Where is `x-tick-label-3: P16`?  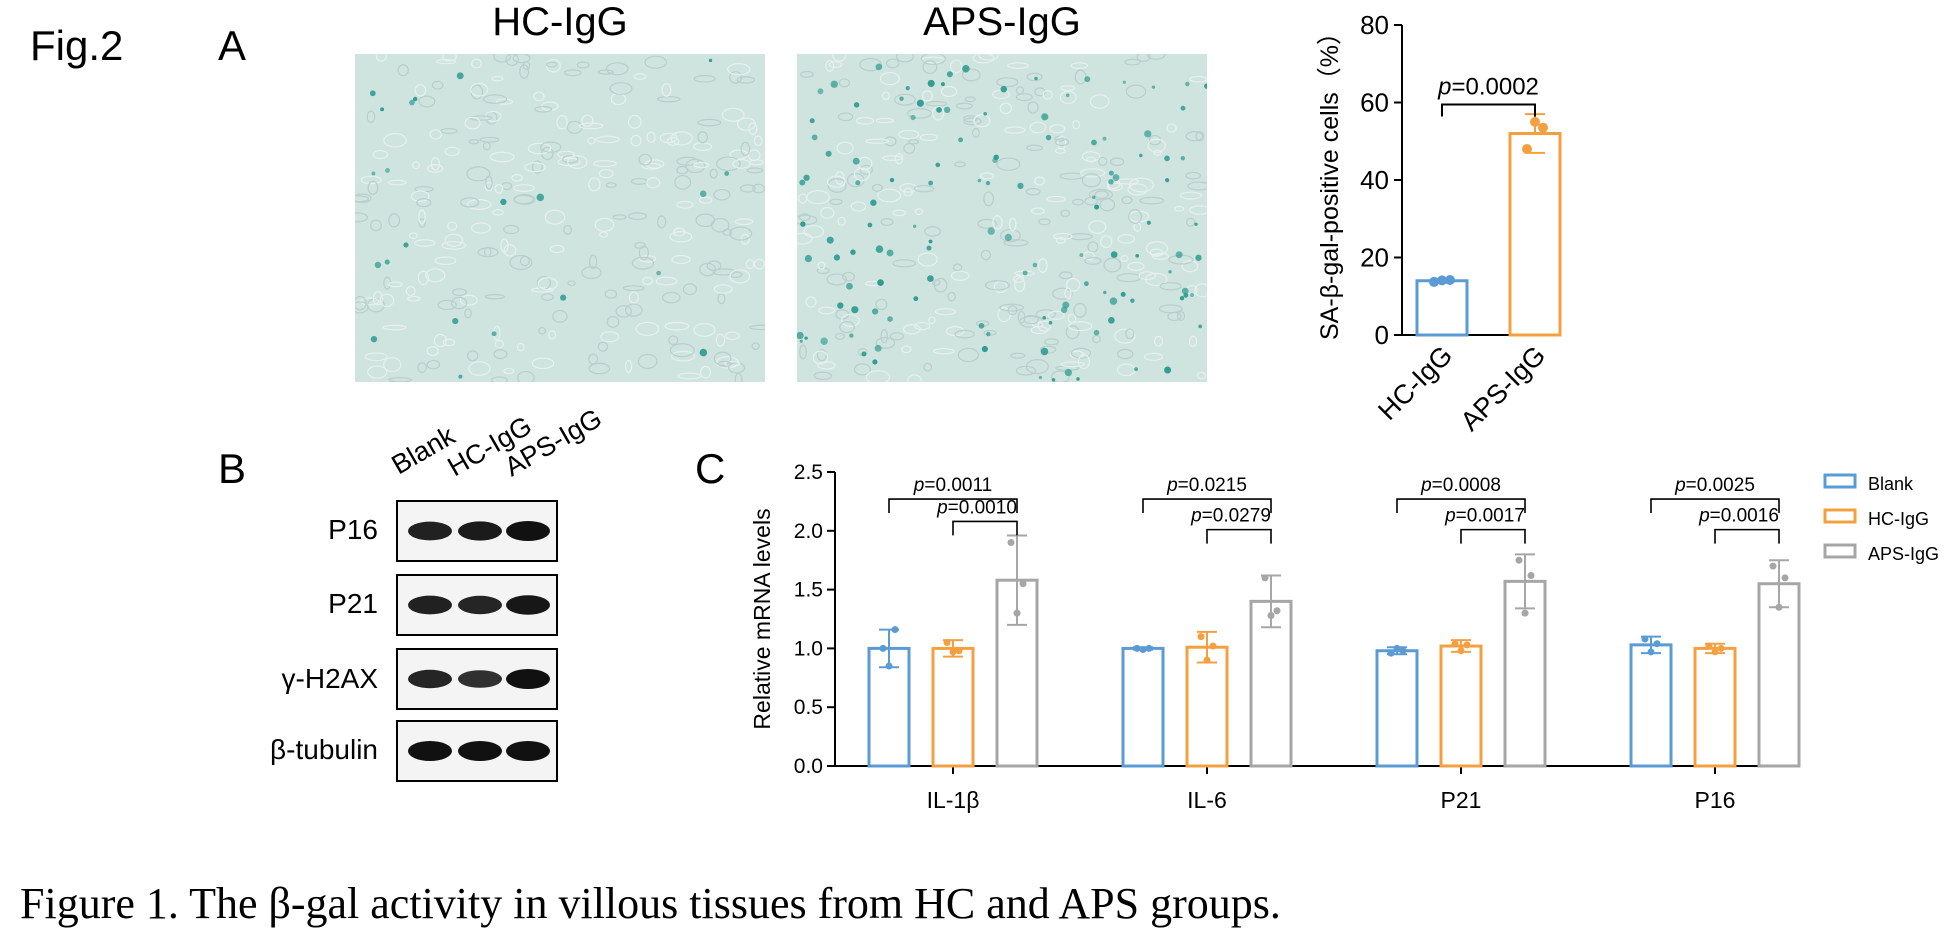 x-tick-label-3: P16 is located at coordinates (1715, 800).